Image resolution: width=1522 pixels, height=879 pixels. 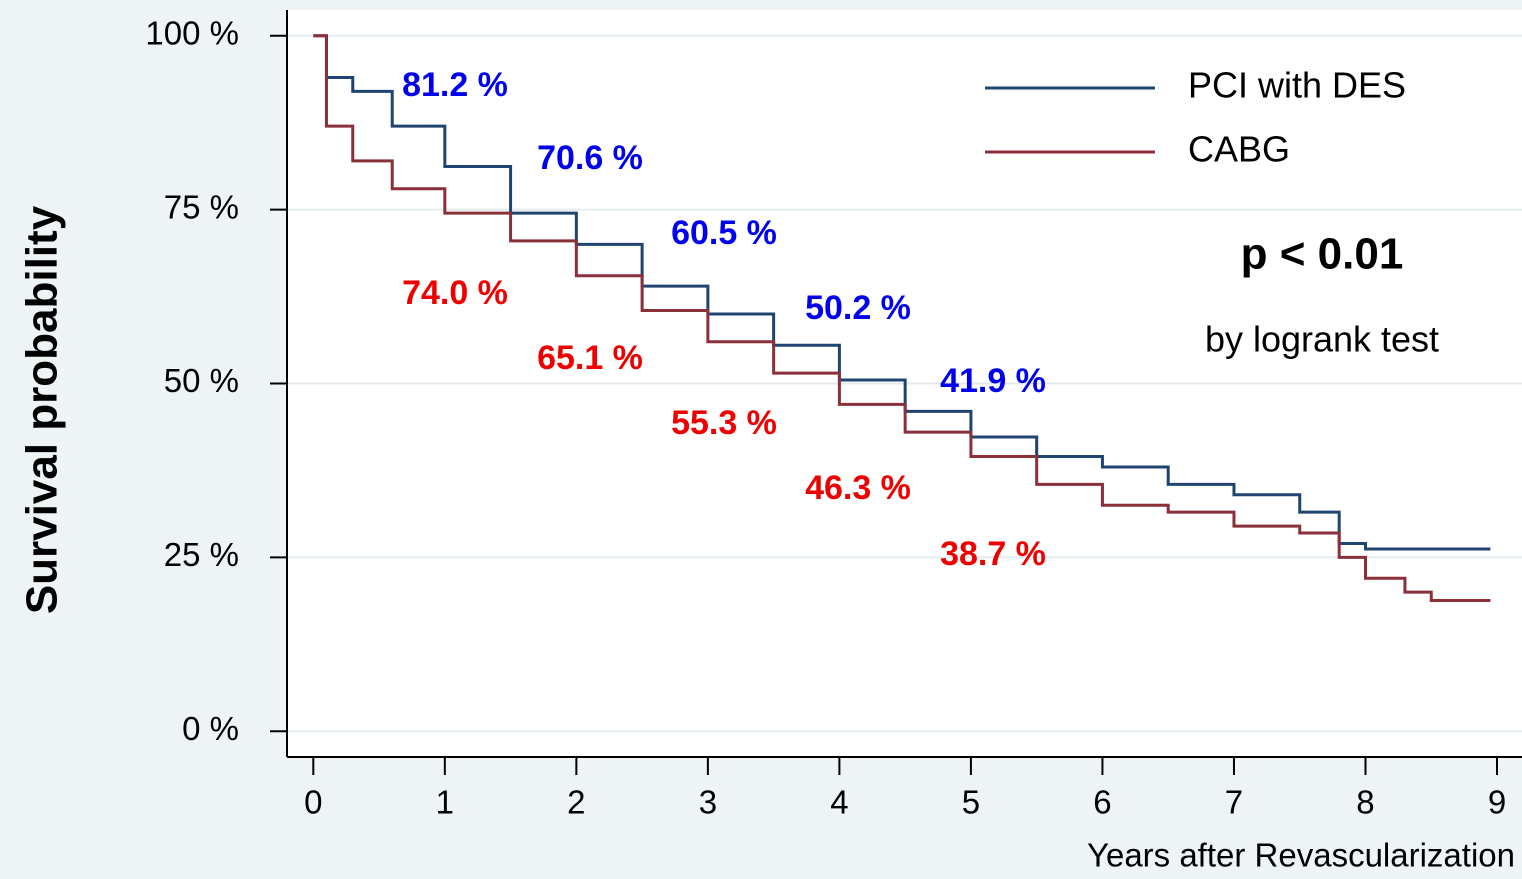 I want to click on y-tick-label: 100 %, so click(x=192, y=32).